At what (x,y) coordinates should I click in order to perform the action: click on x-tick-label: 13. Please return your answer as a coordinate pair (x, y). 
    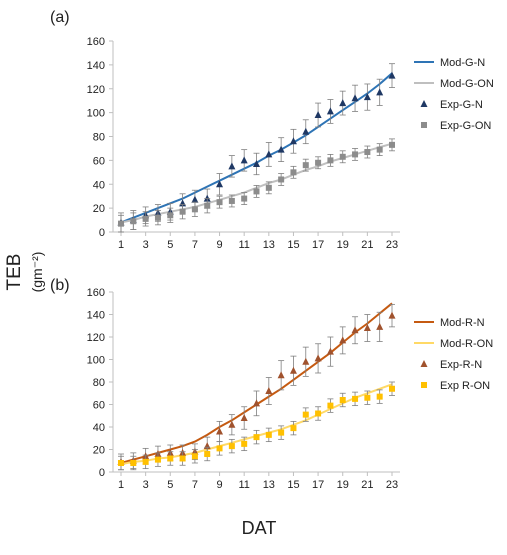
    Looking at the image, I should click on (269, 485).